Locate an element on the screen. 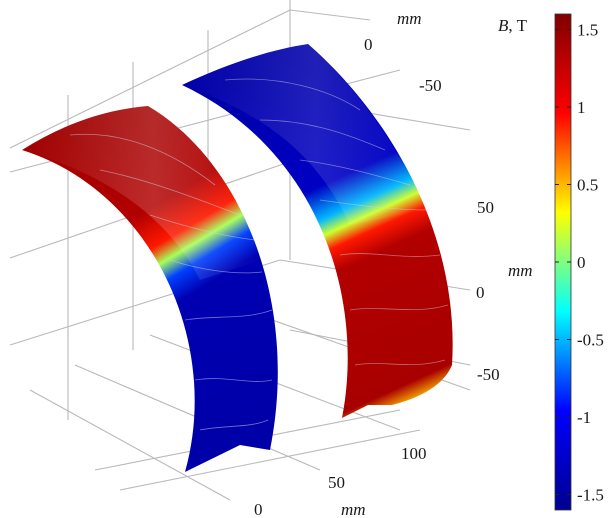 The width and height of the screenshot is (613, 518). colorbar-tick-label: 1.5 is located at coordinates (587, 30).